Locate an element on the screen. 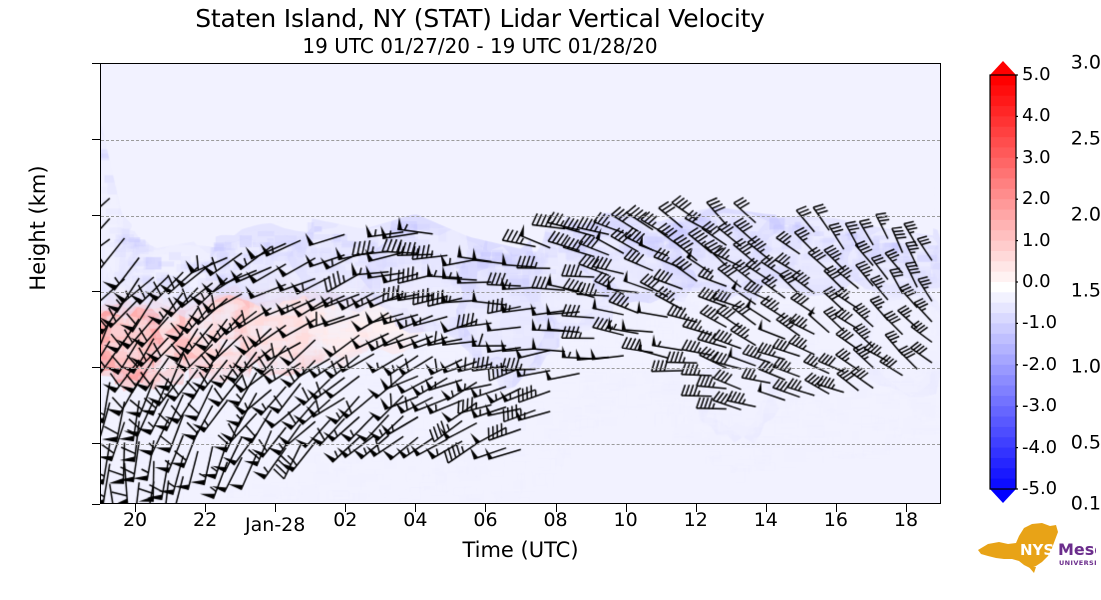  y-tick-label: 1.0 is located at coordinates (1085, 366).